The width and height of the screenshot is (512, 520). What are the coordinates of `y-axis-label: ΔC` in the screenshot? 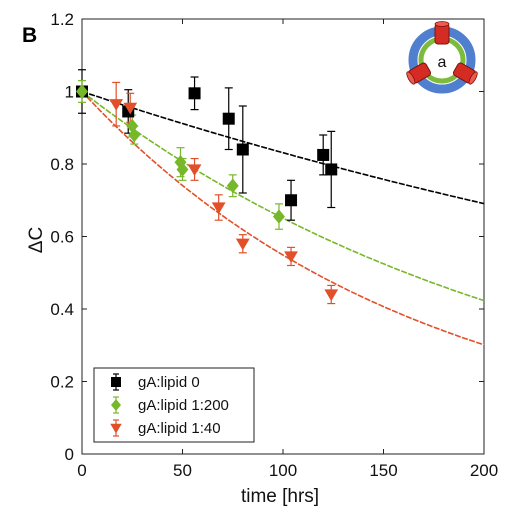 It's located at (36, 240).